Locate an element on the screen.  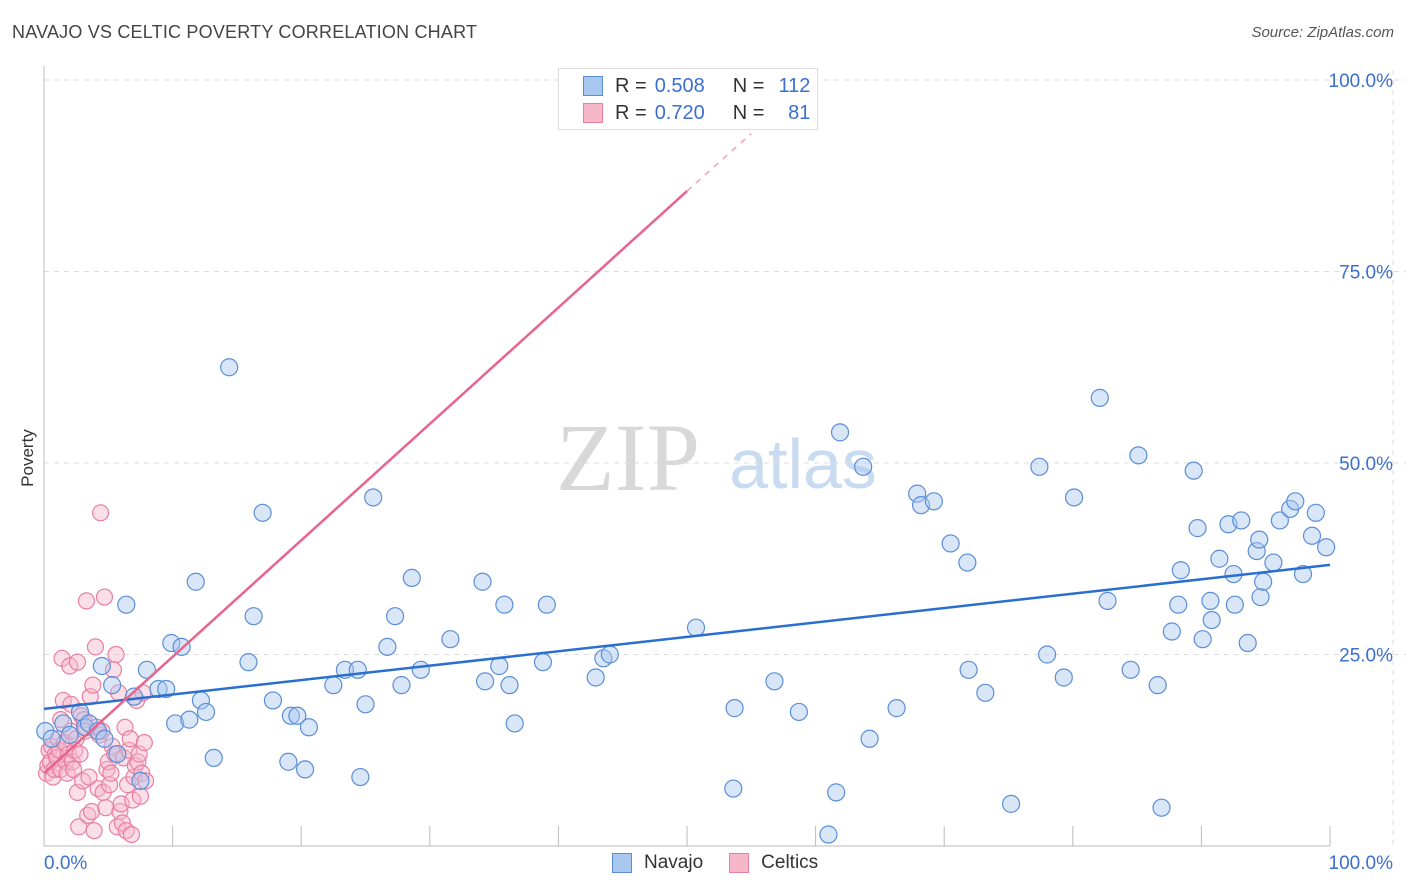
source-label: Source: ZipAtlas.com is located at coordinates (1322, 32).